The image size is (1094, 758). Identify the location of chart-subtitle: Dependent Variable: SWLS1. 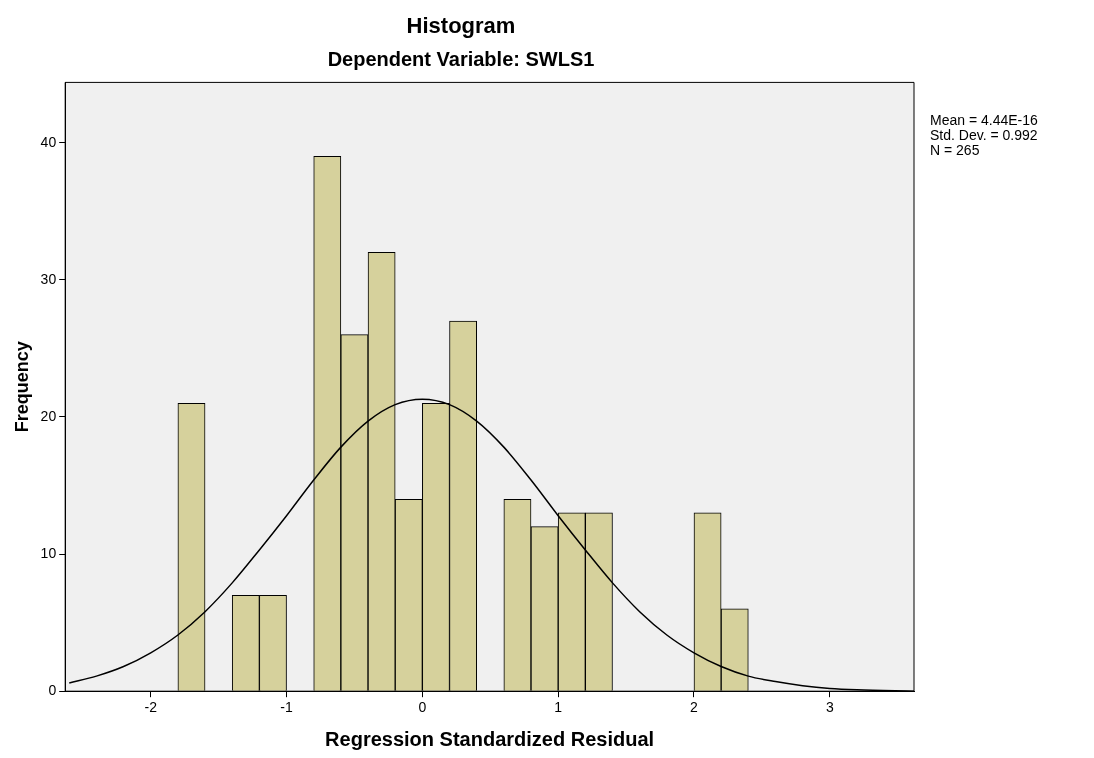
(461, 58).